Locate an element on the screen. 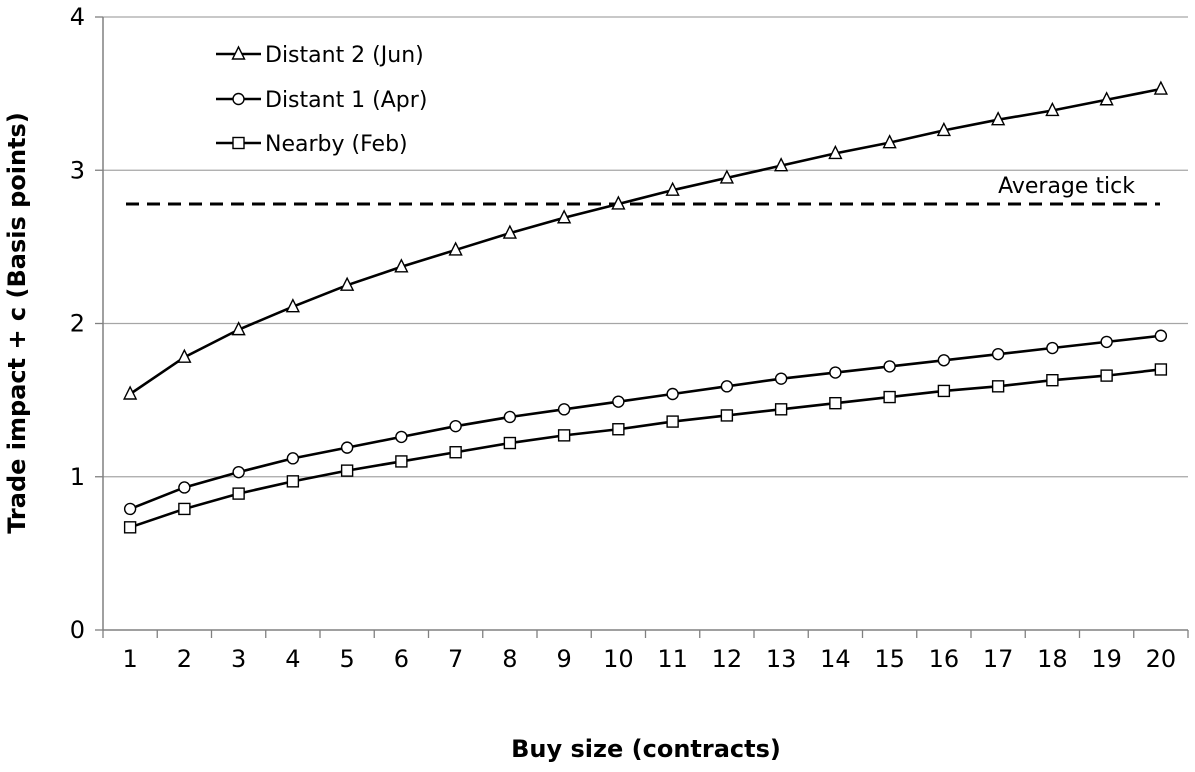  y-tick-labels: 0 1 2 3 4 is located at coordinates (77, 323).